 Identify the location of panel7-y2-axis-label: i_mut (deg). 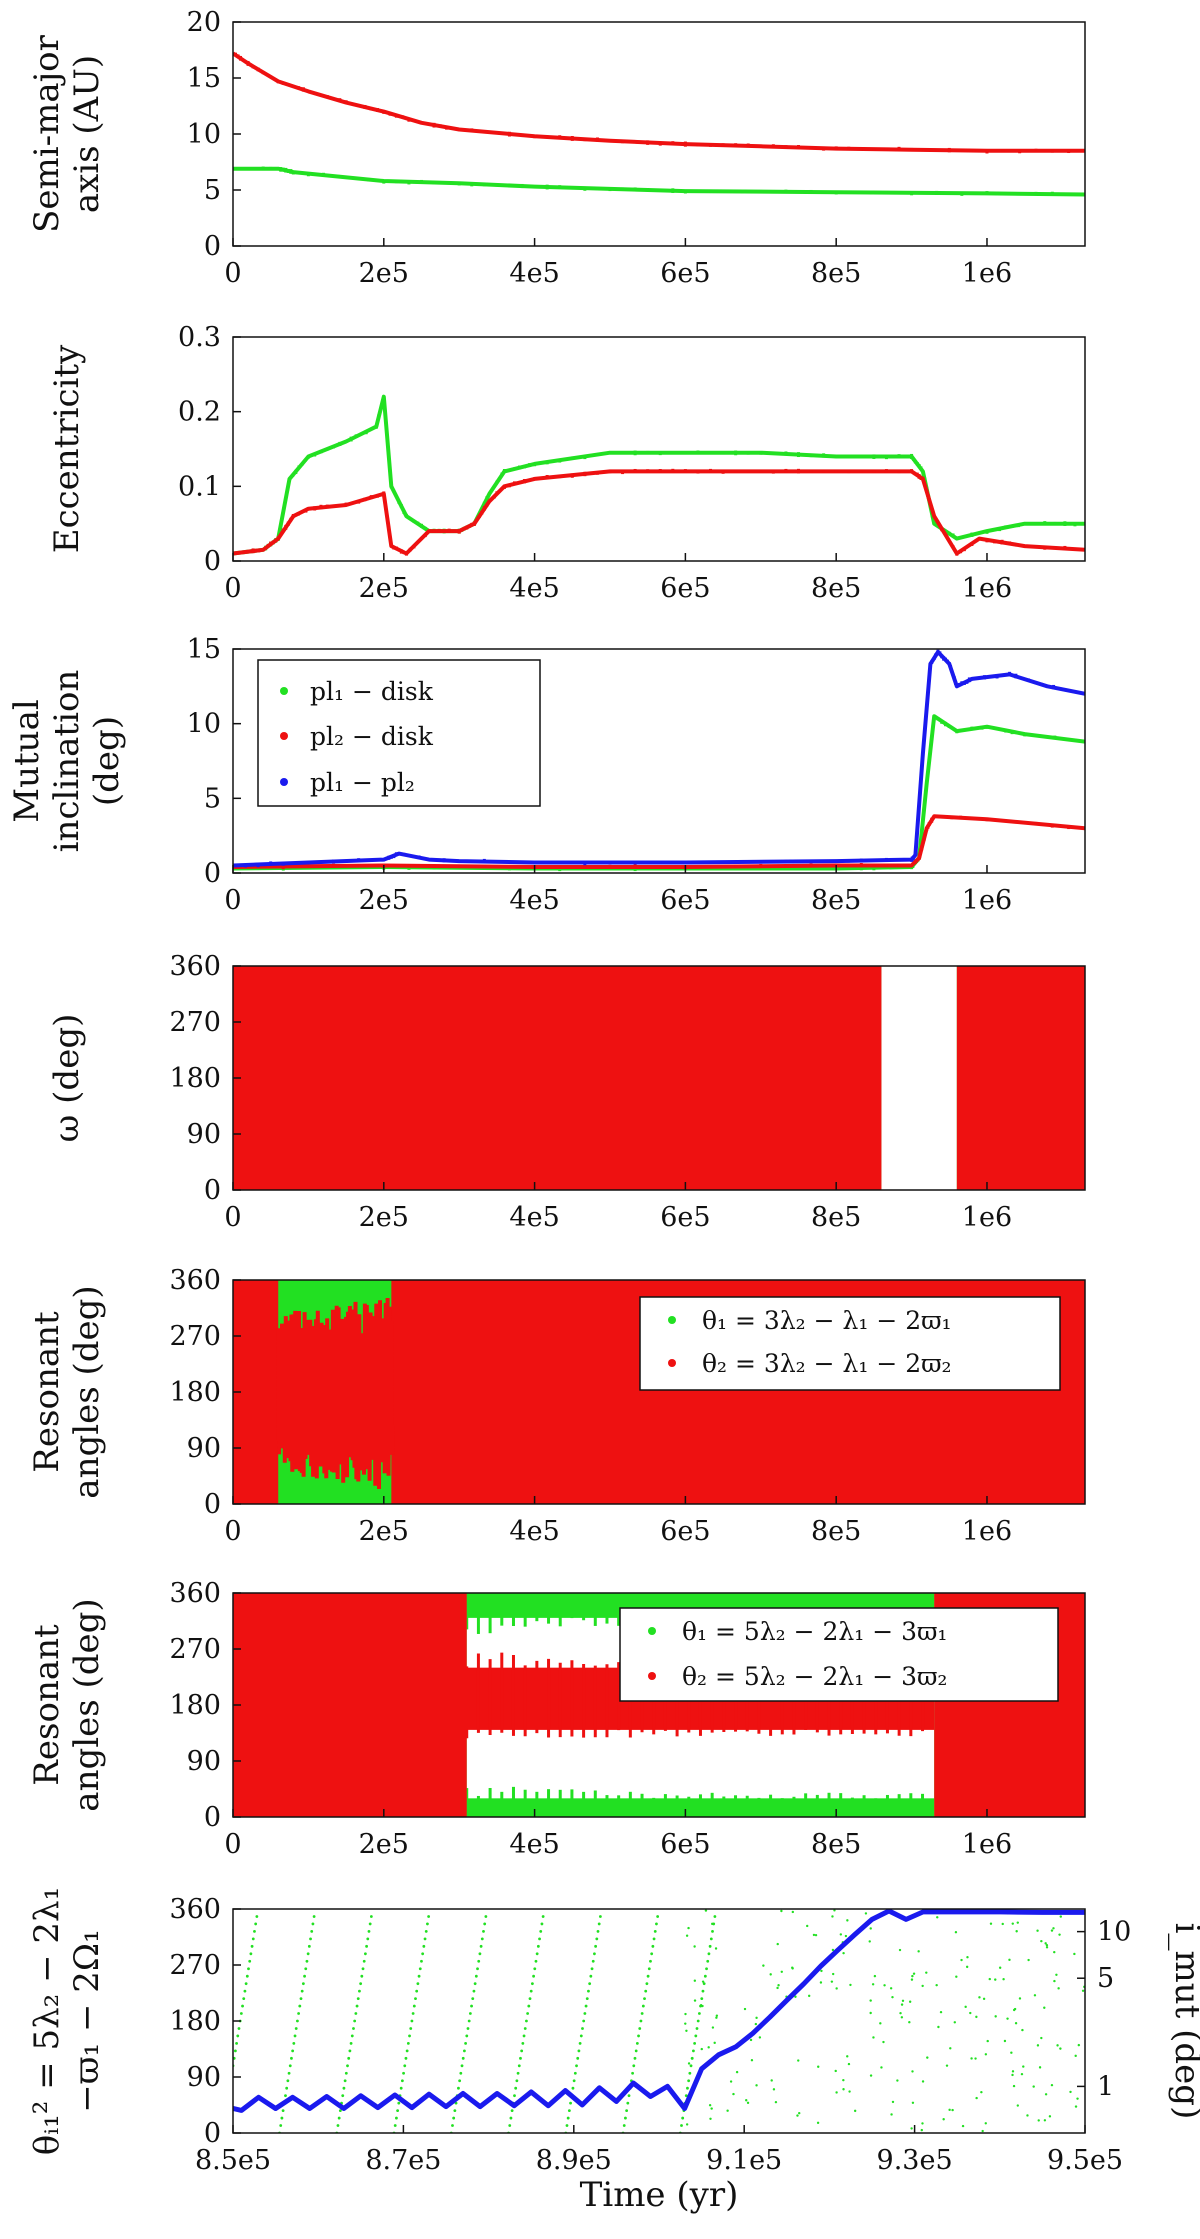
(1183, 2021).